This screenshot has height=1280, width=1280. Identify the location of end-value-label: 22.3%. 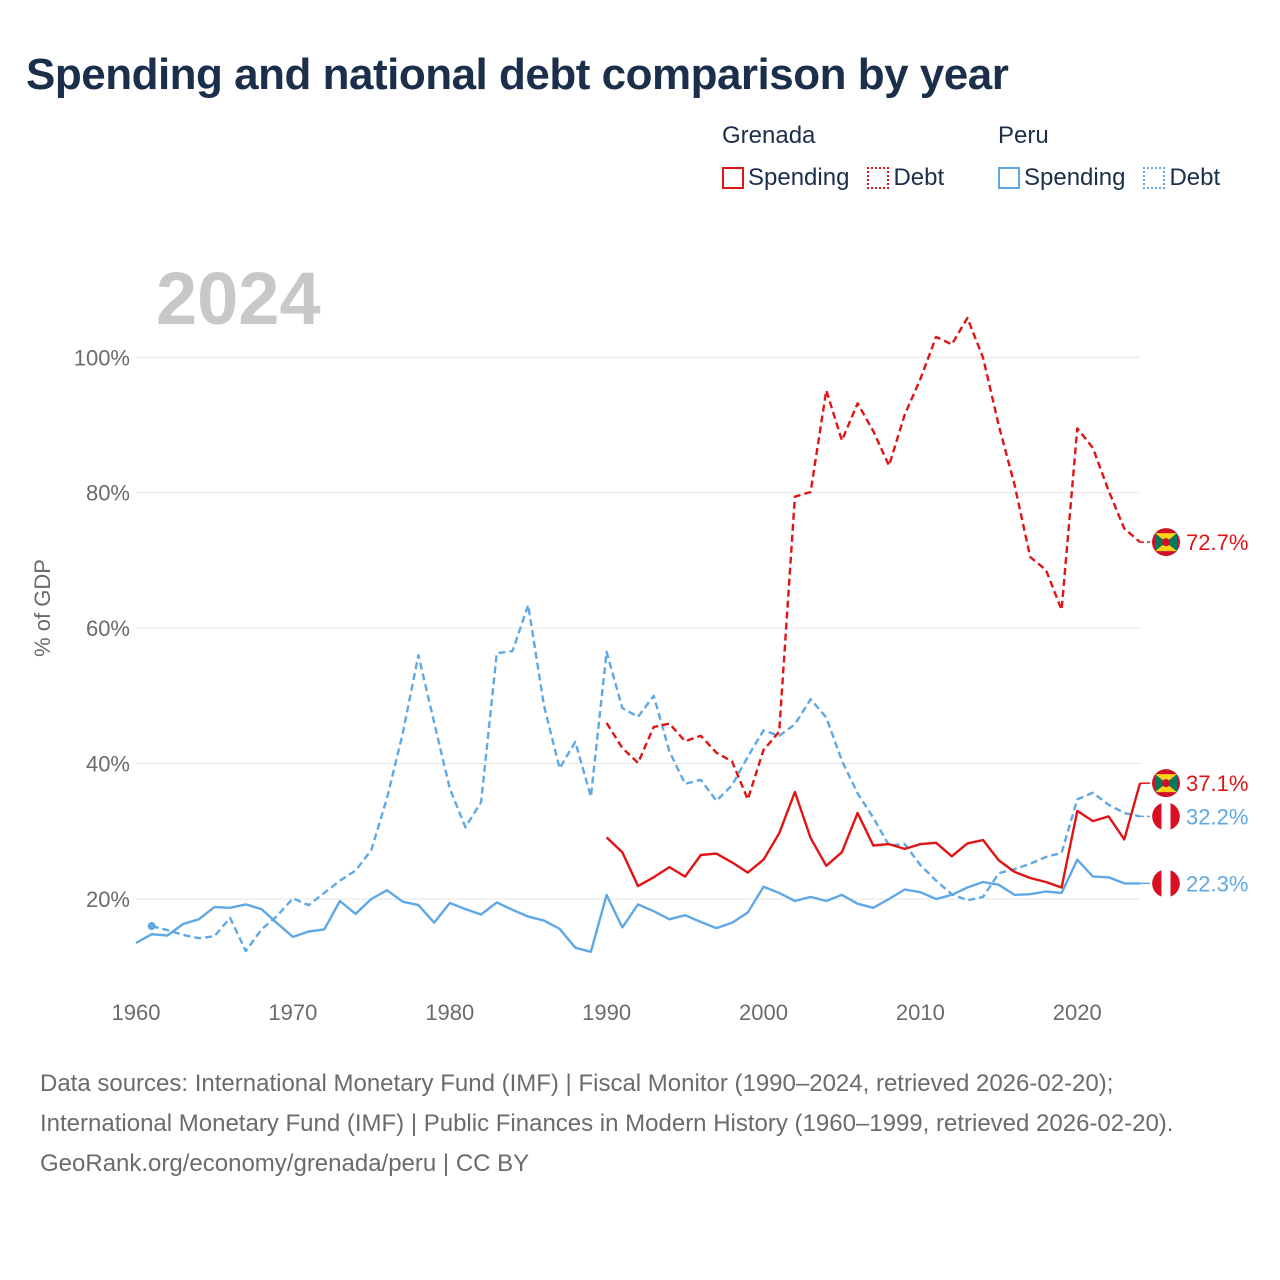
(1217, 883).